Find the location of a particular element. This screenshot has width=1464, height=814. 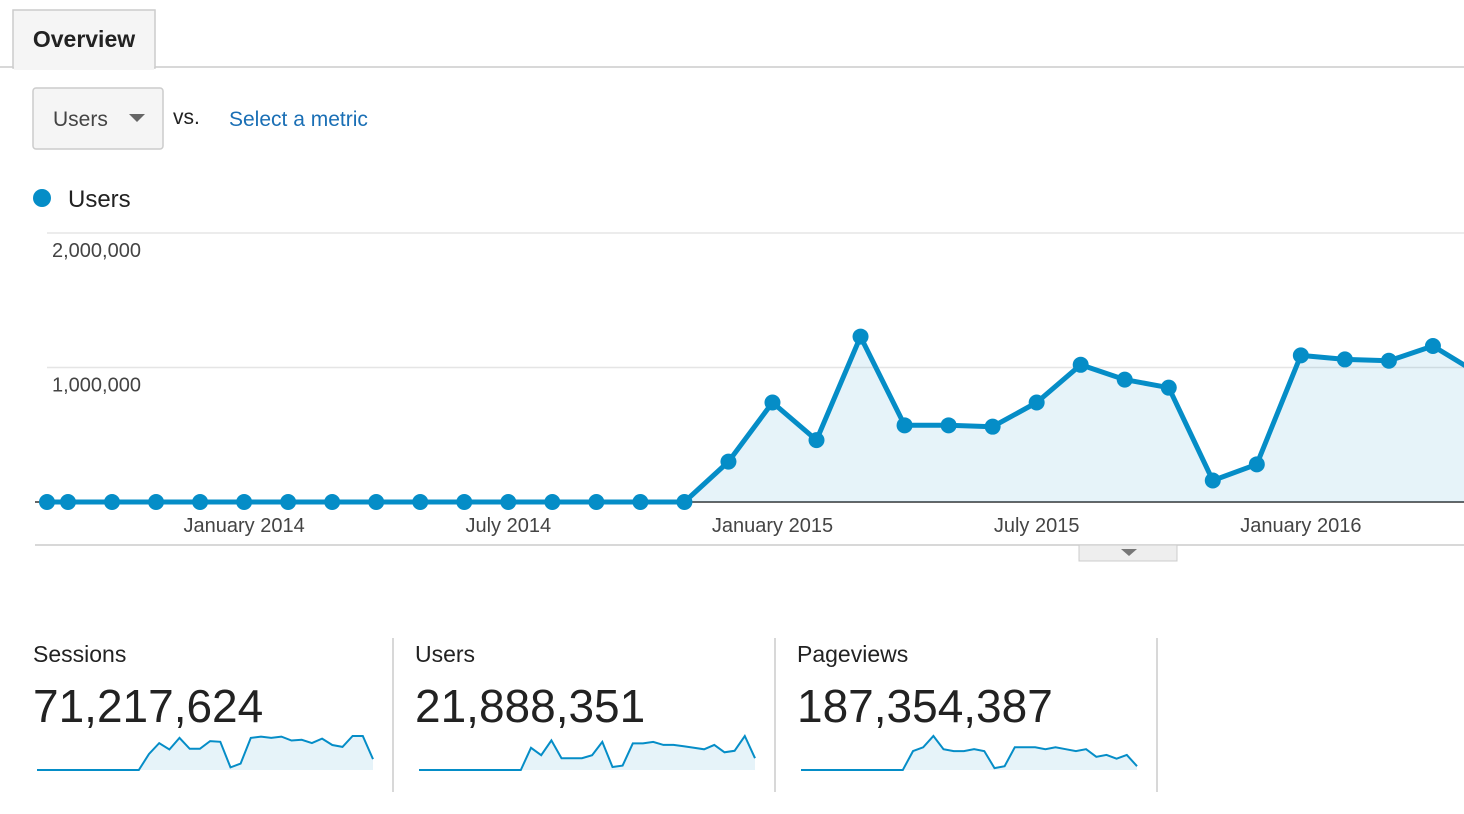

metric-dropdown is located at coordinates (98, 118).